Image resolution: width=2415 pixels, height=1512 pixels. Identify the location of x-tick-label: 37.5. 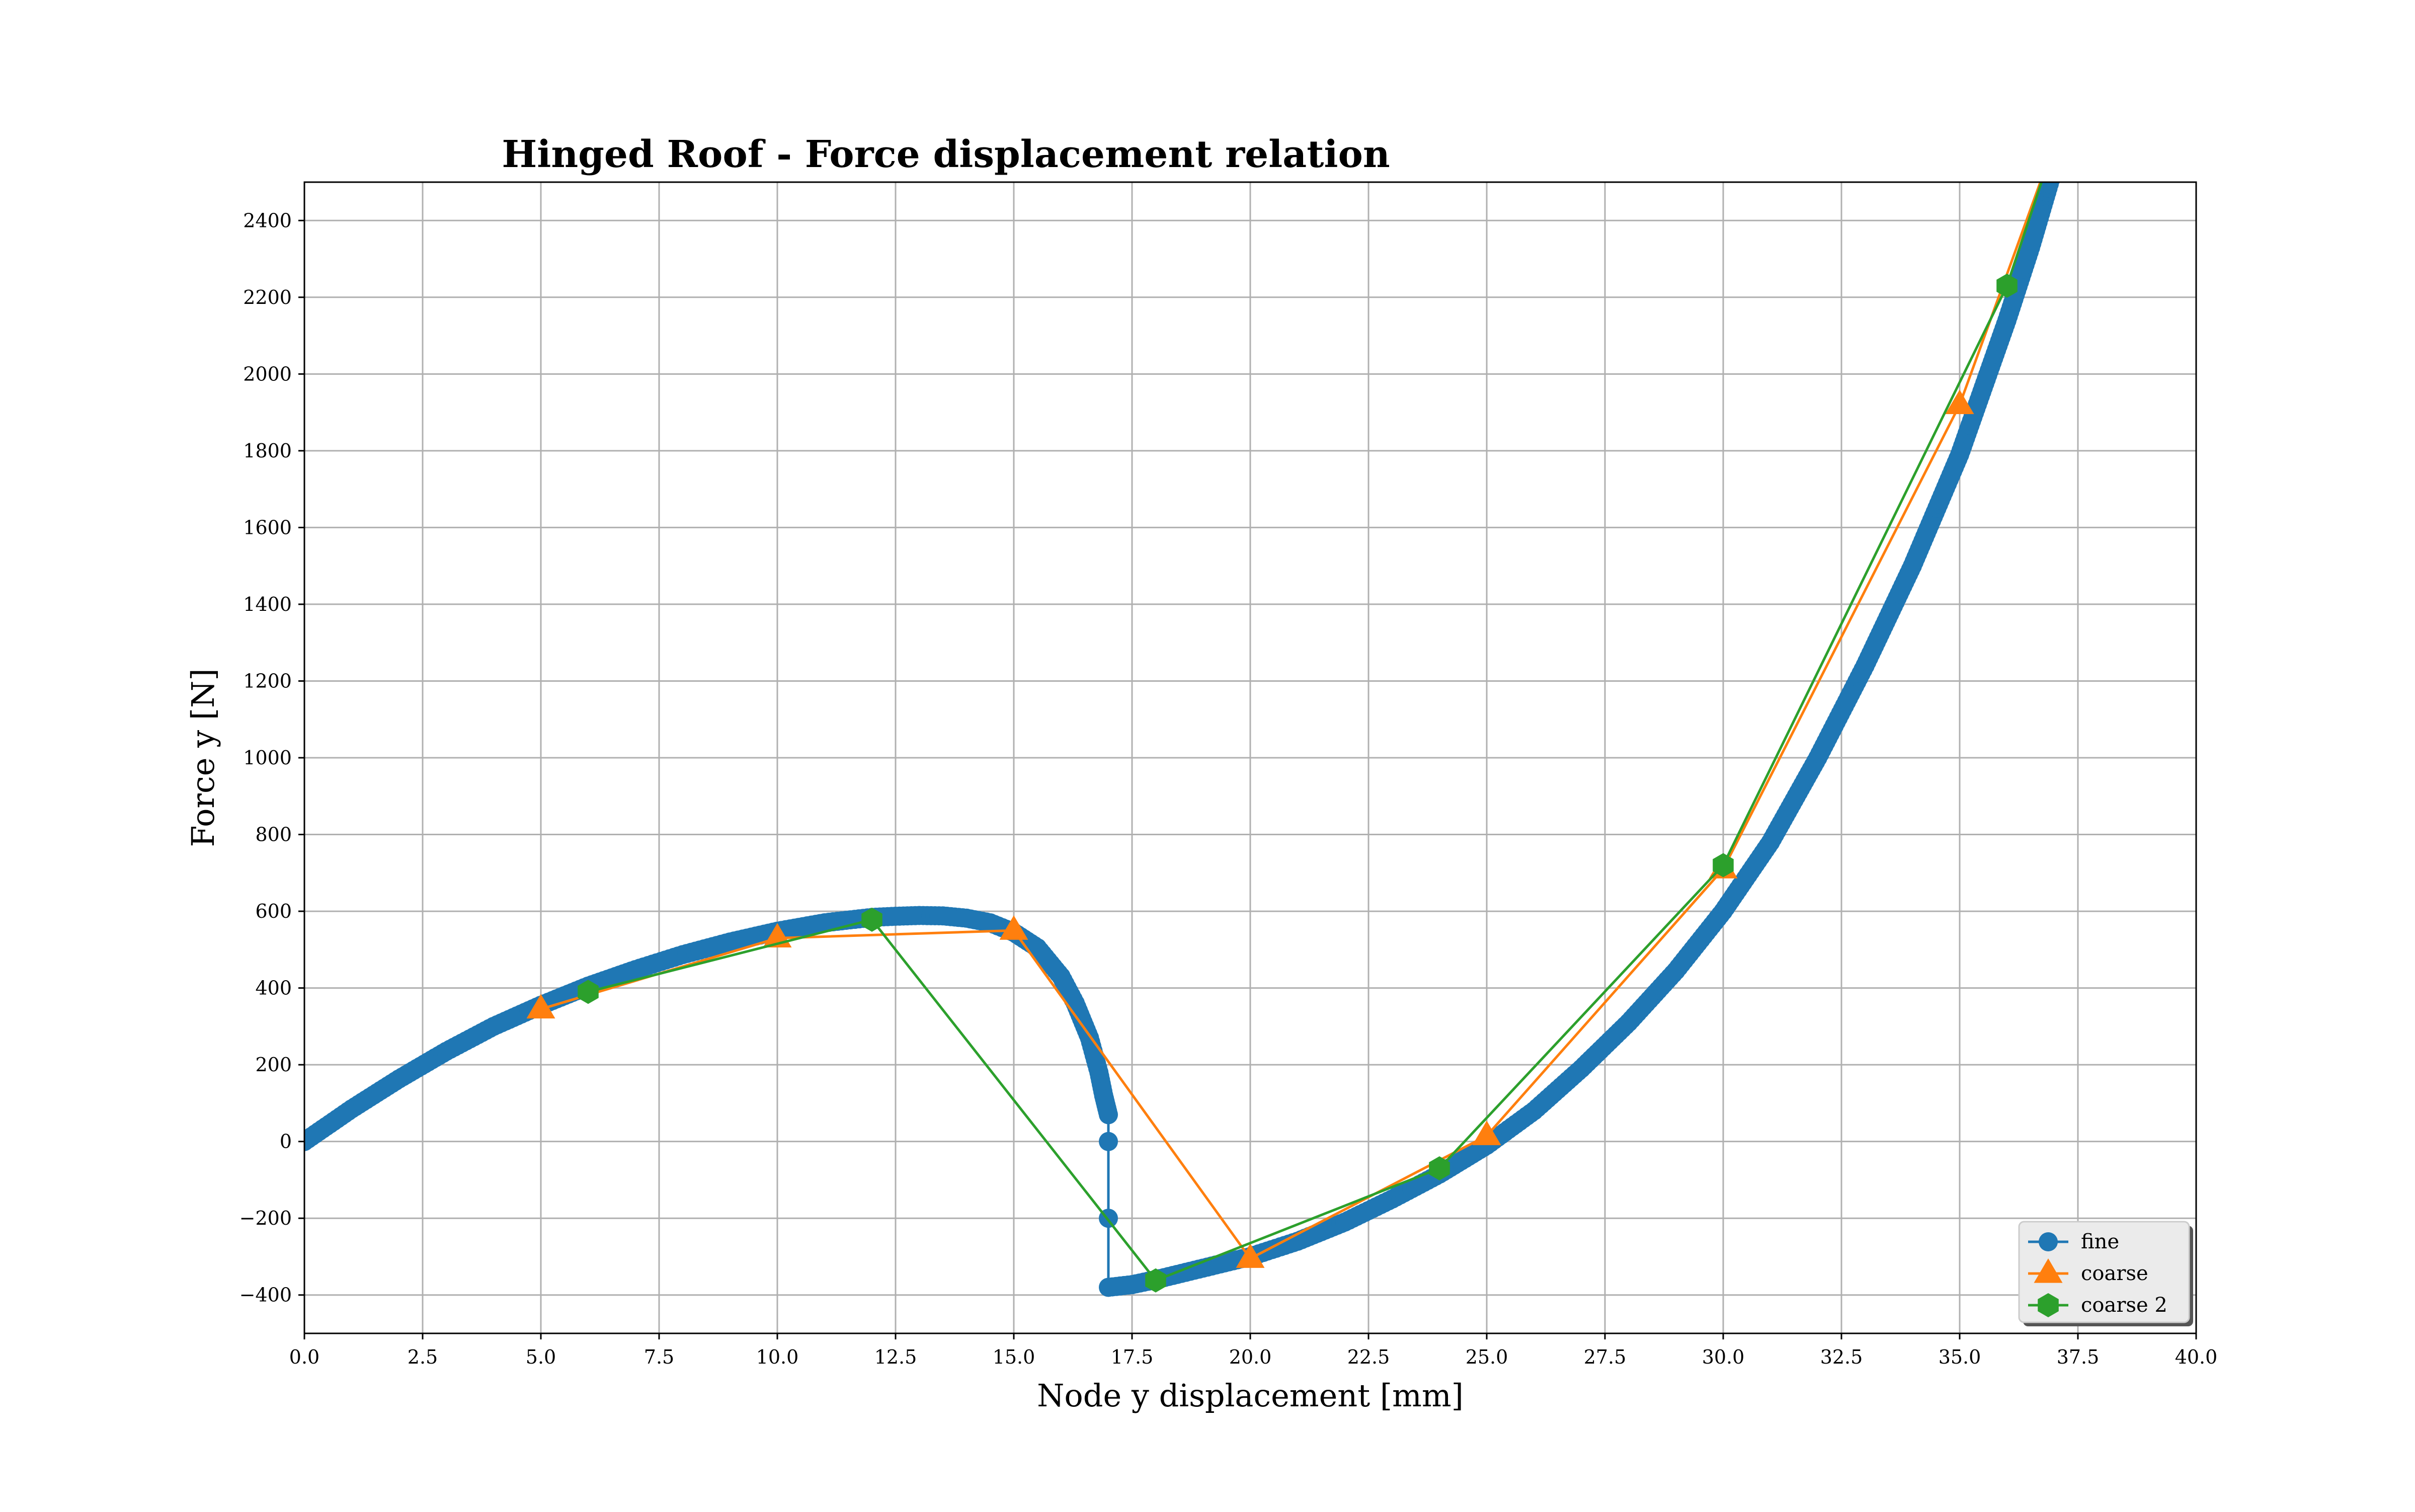
(2078, 1357).